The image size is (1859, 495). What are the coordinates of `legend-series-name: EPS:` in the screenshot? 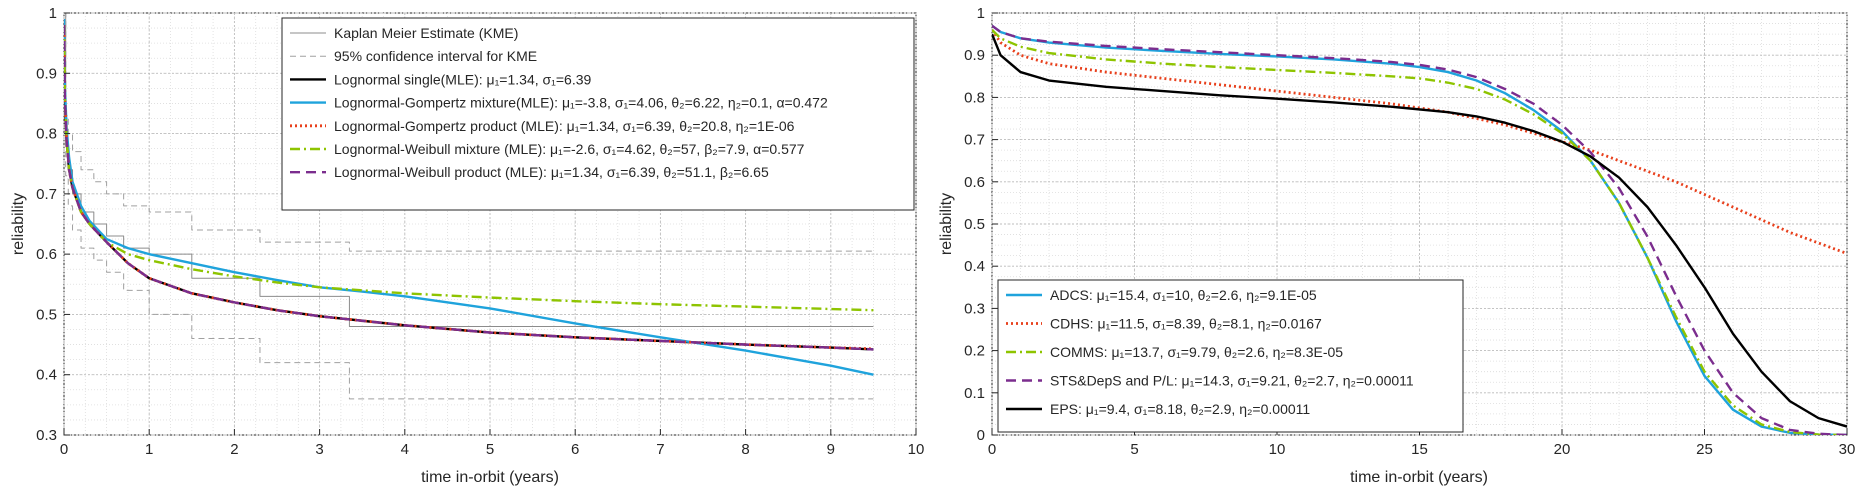 It's located at (1066, 409).